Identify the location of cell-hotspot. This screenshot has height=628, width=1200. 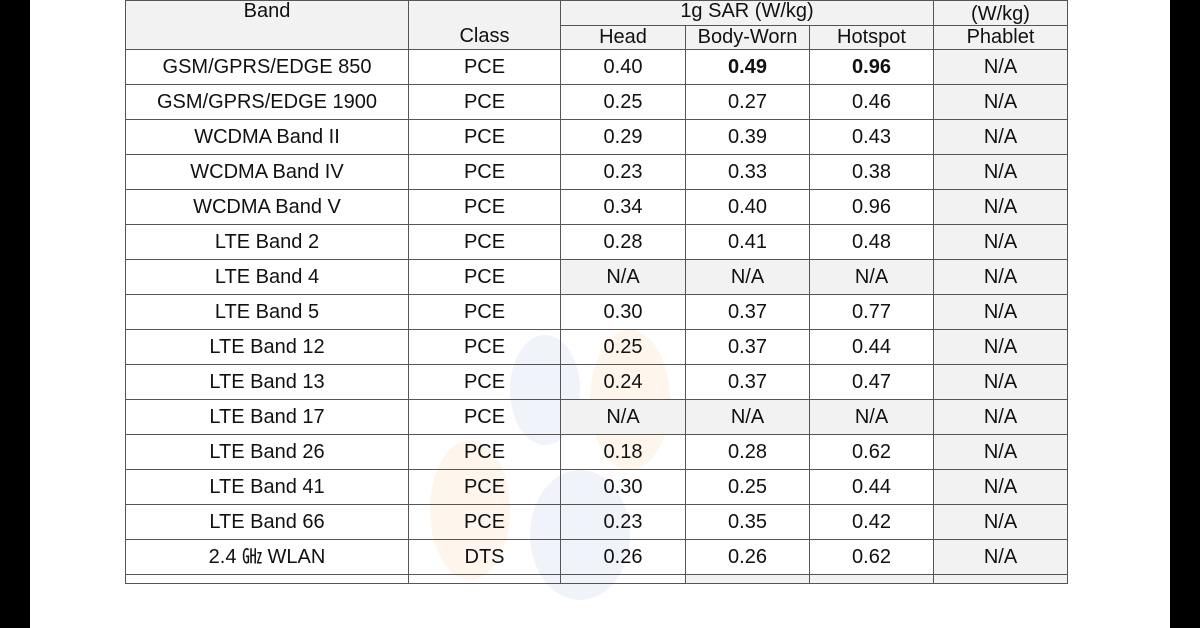
(871, 579).